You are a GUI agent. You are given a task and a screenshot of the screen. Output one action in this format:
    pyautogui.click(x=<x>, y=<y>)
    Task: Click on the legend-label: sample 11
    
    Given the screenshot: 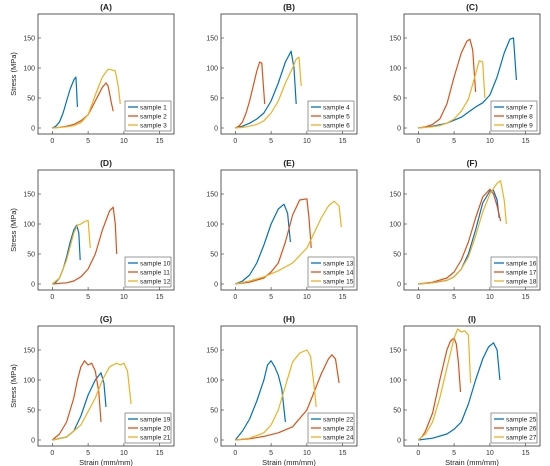 What is the action you would take?
    pyautogui.click(x=155, y=272)
    